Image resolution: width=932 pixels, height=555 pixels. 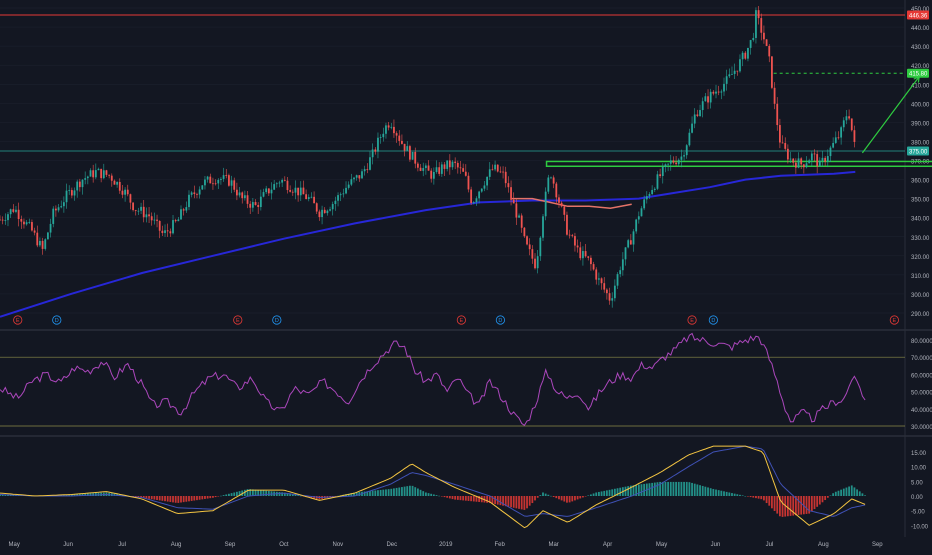 What do you see at coordinates (284, 545) in the screenshot?
I see `time-tick-label: Oct` at bounding box center [284, 545].